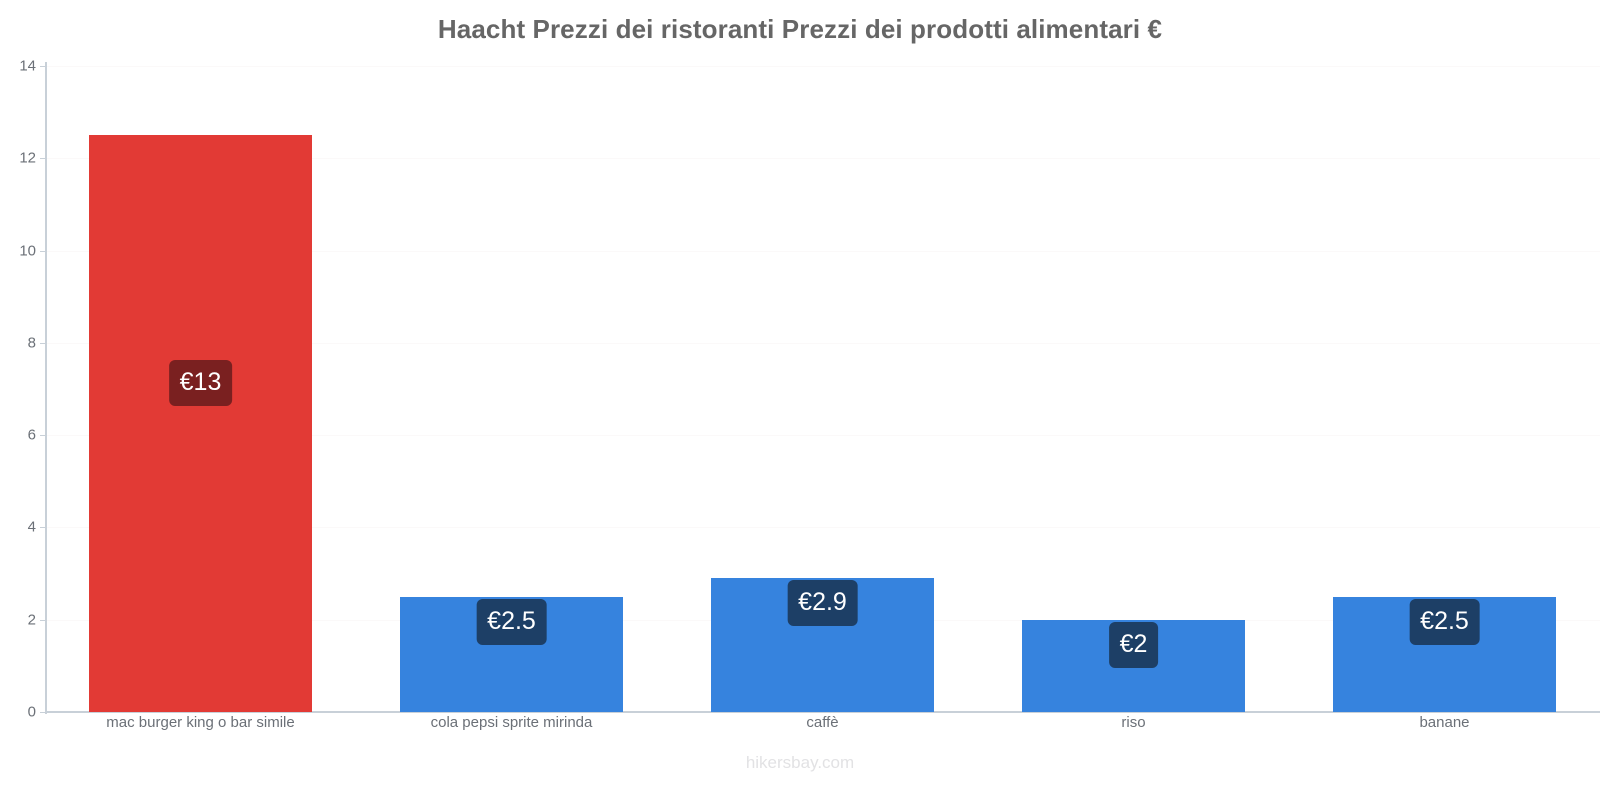 This screenshot has height=800, width=1600. Describe the element at coordinates (200, 423) in the screenshot. I see `bar` at that location.